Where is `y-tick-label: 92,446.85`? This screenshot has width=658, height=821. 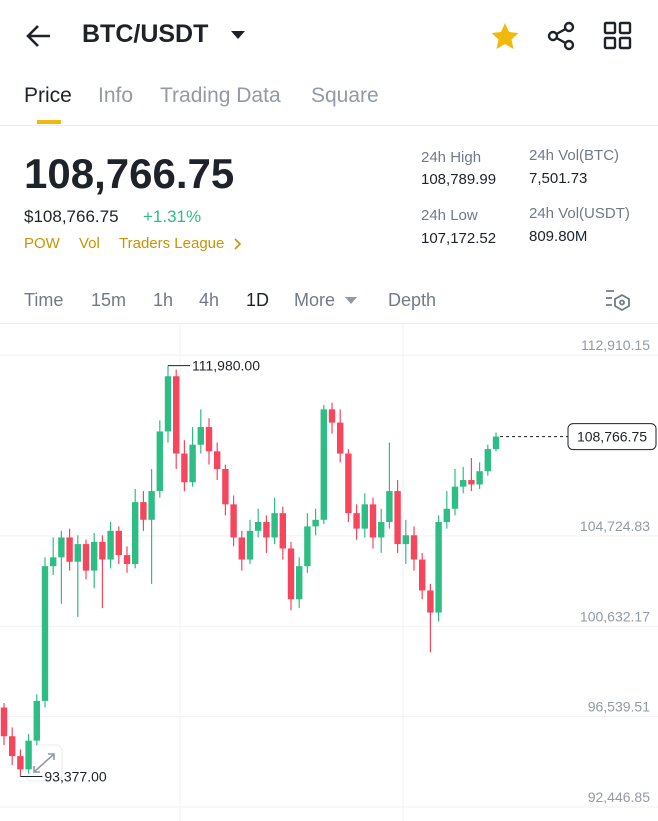
y-tick-label: 92,446.85 is located at coordinates (619, 797).